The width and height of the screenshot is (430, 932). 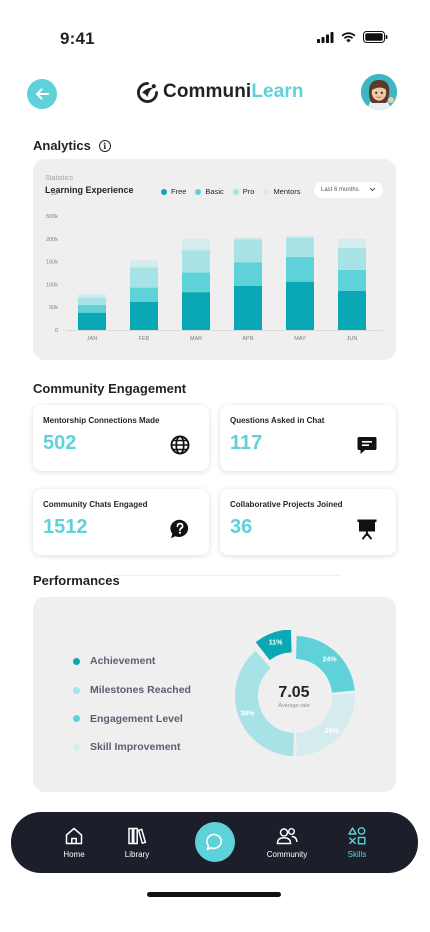 I want to click on wifi-icon, so click(x=348, y=36).